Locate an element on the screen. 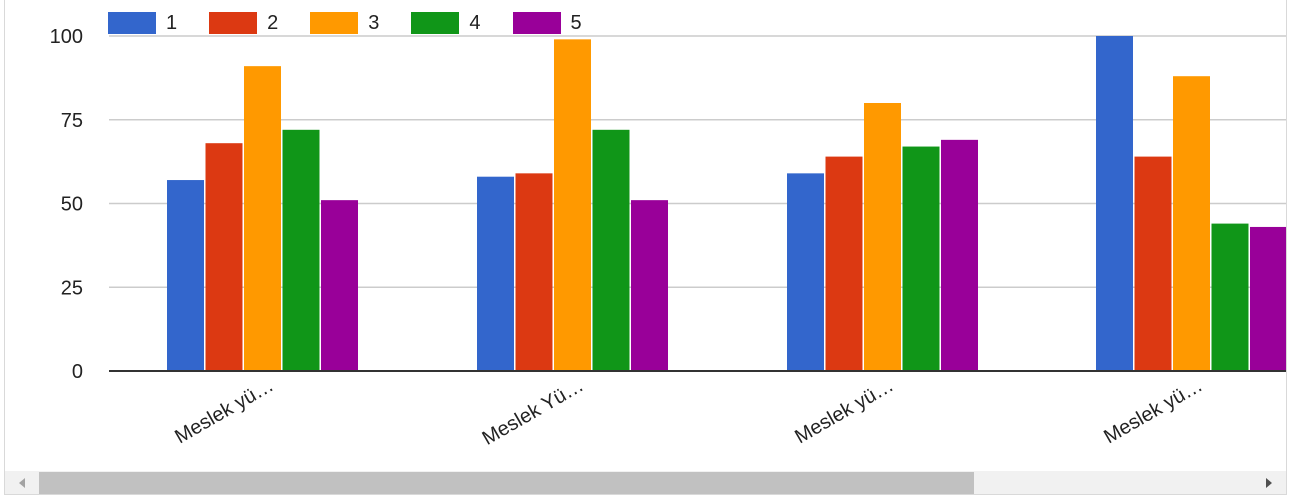  legend-label: 3 is located at coordinates (374, 22).